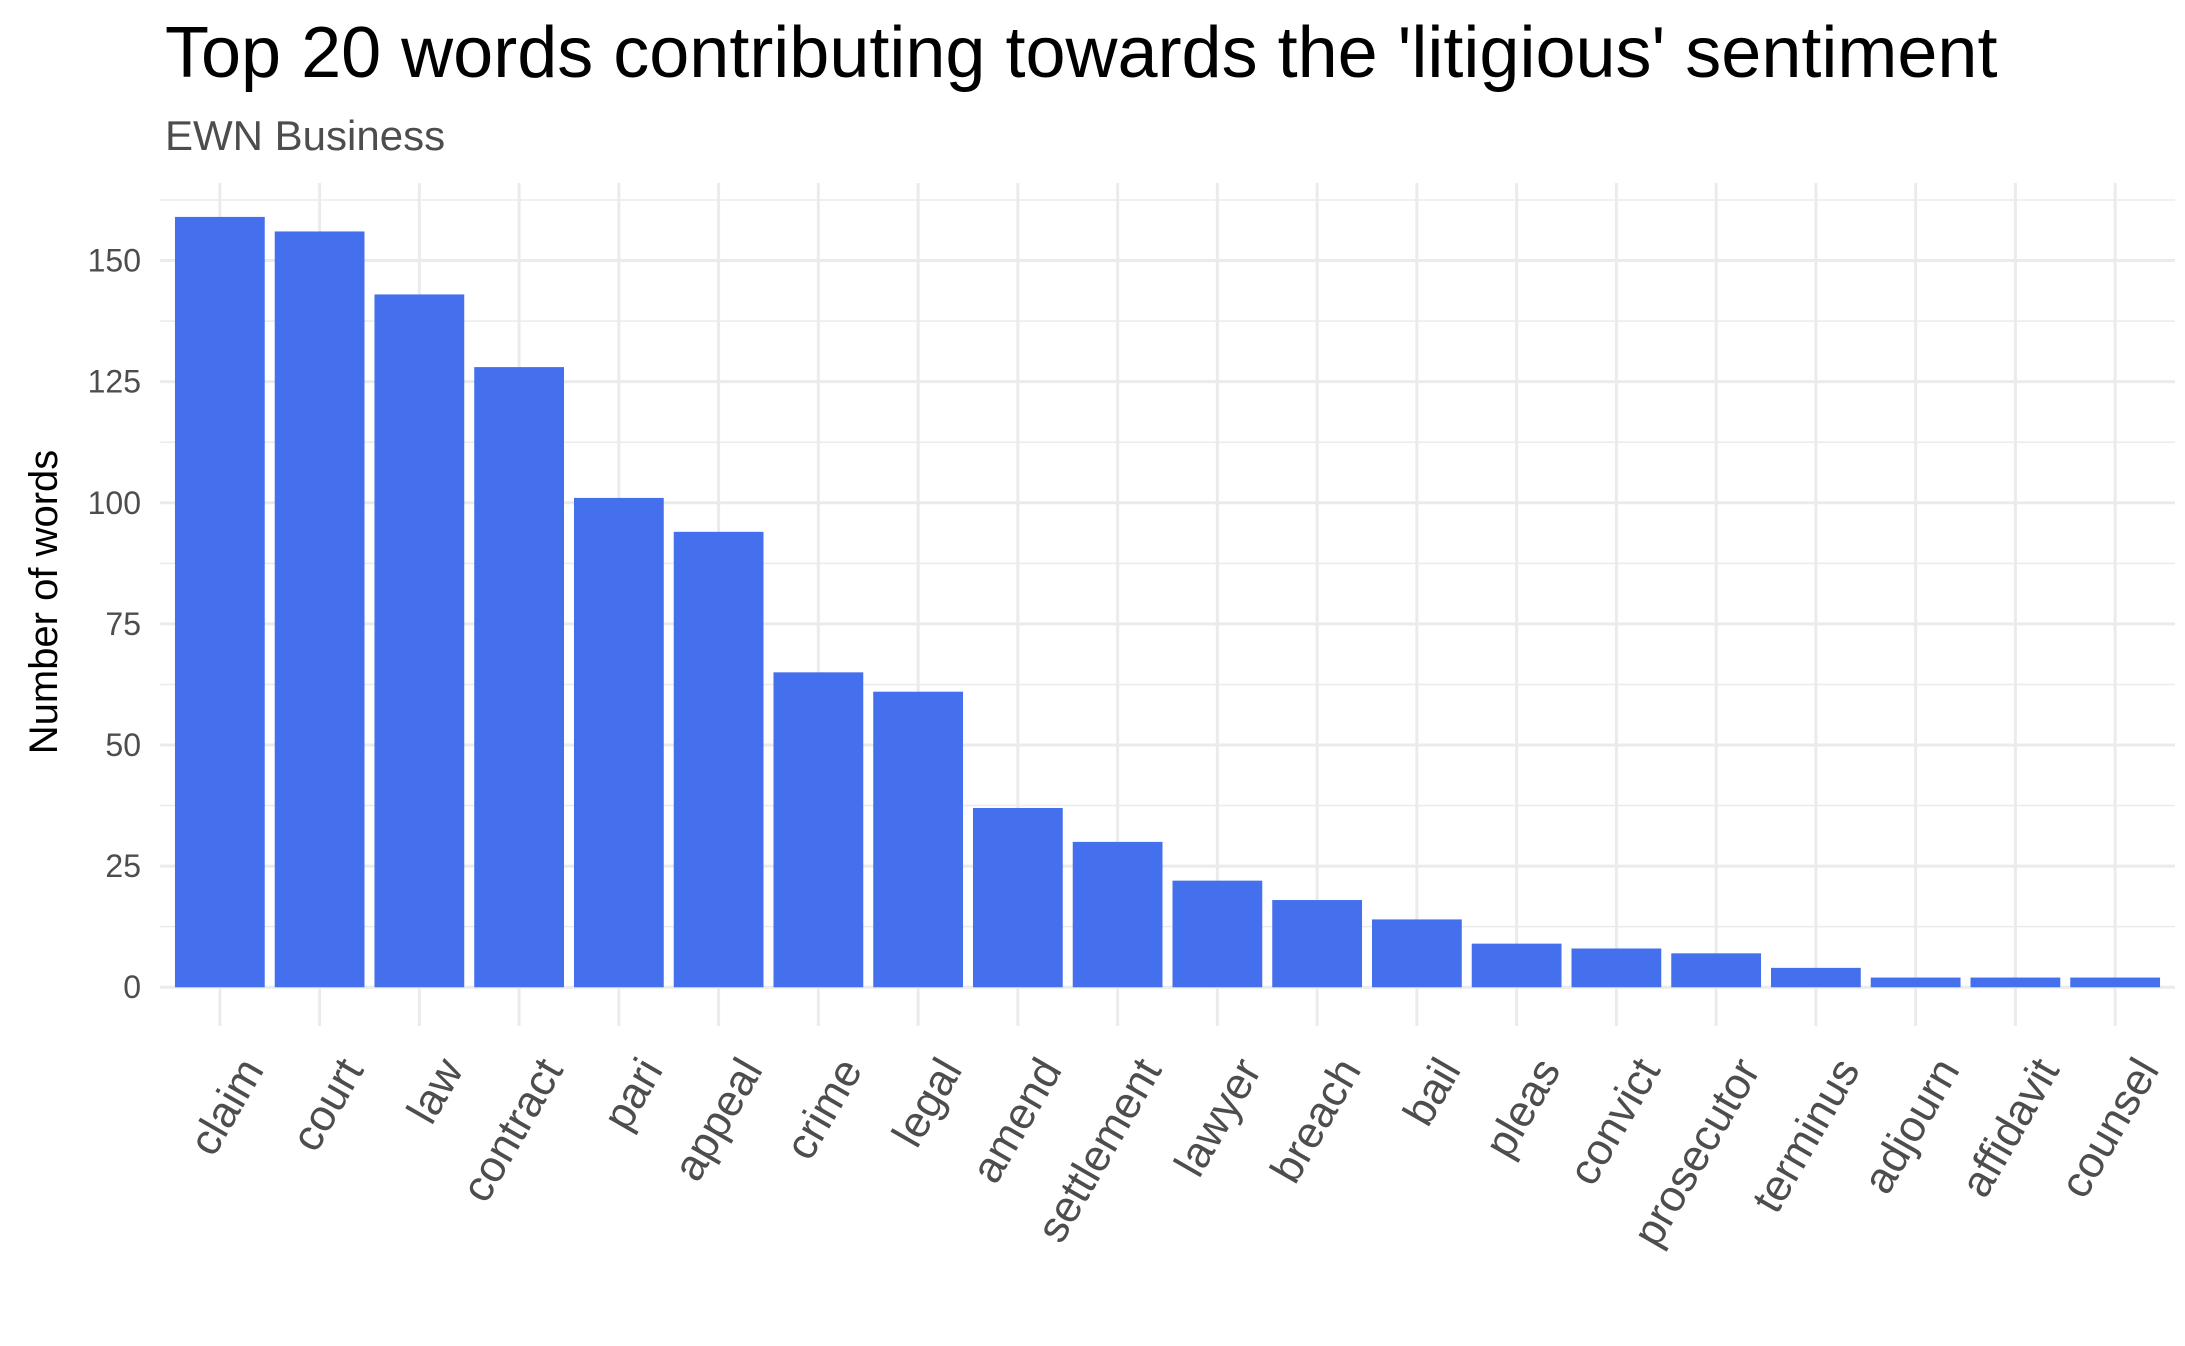  I want to click on bar-adjourn, so click(1915, 982).